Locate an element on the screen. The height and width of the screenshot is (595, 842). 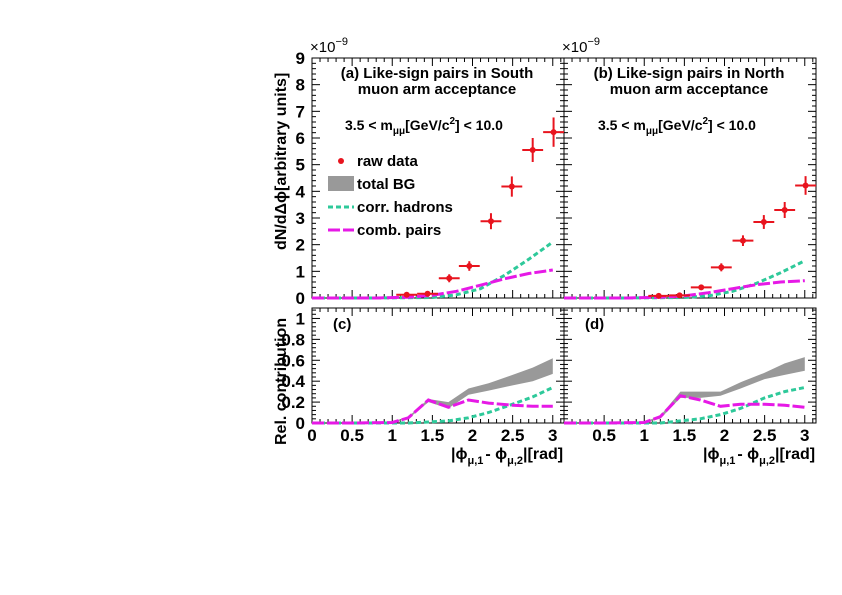
bottom-y-axis-label: Rel. contribution is located at coordinates (281, 381).